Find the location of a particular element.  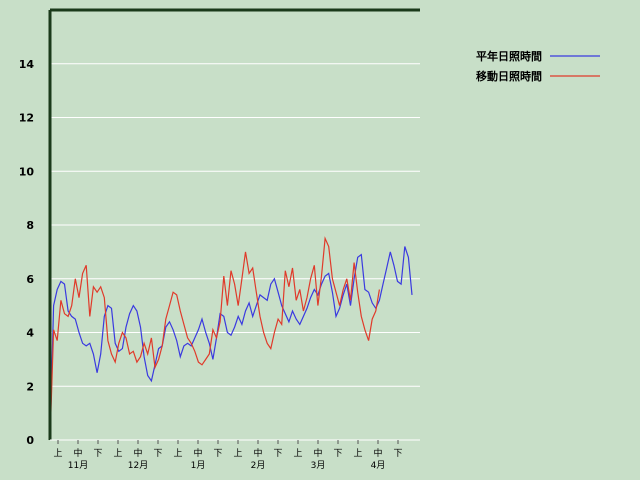

x-month-label: 4月 is located at coordinates (378, 465).